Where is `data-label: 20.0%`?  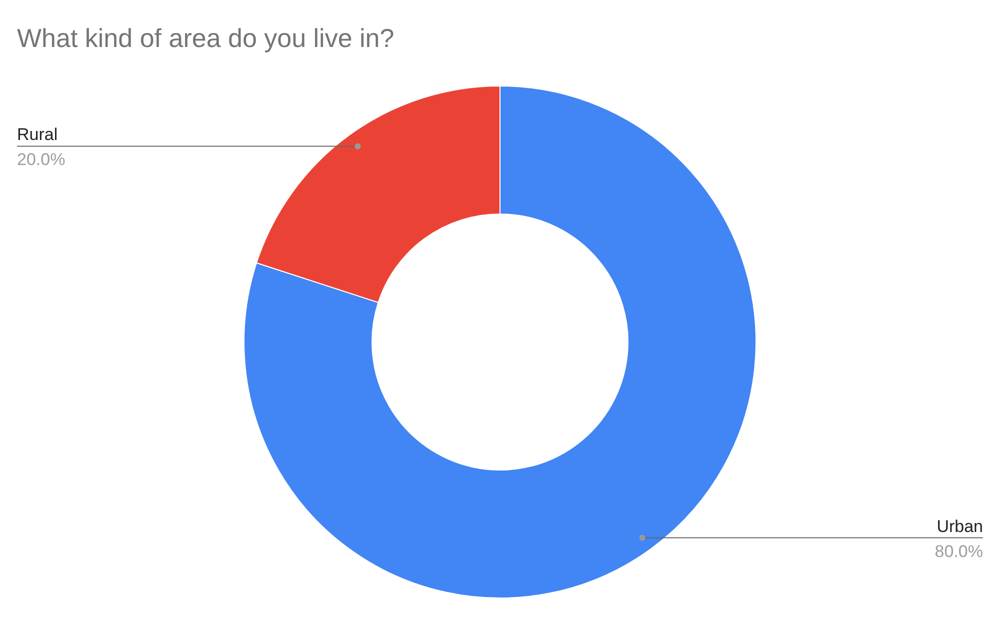
data-label: 20.0% is located at coordinates (41, 160).